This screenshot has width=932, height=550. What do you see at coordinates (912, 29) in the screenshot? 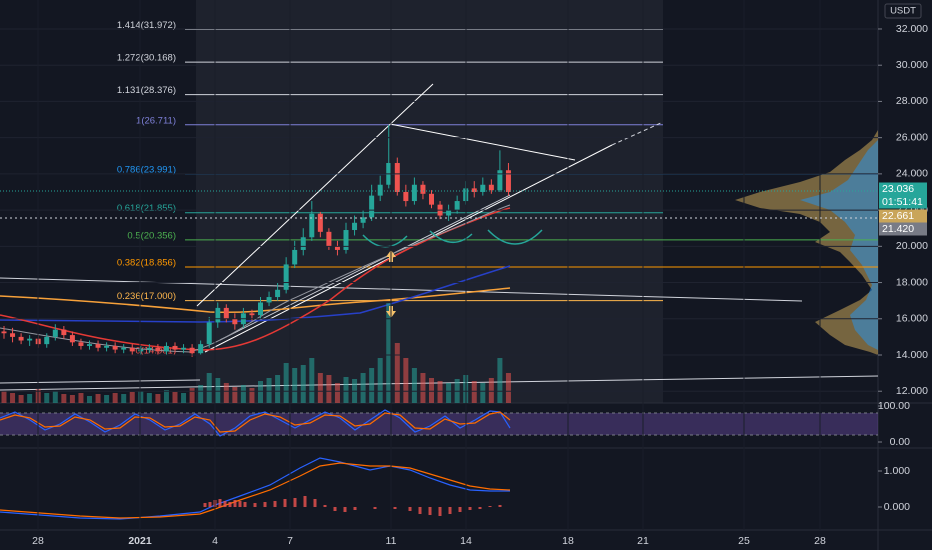
I see `y-tick-label: 32.000` at bounding box center [912, 29].